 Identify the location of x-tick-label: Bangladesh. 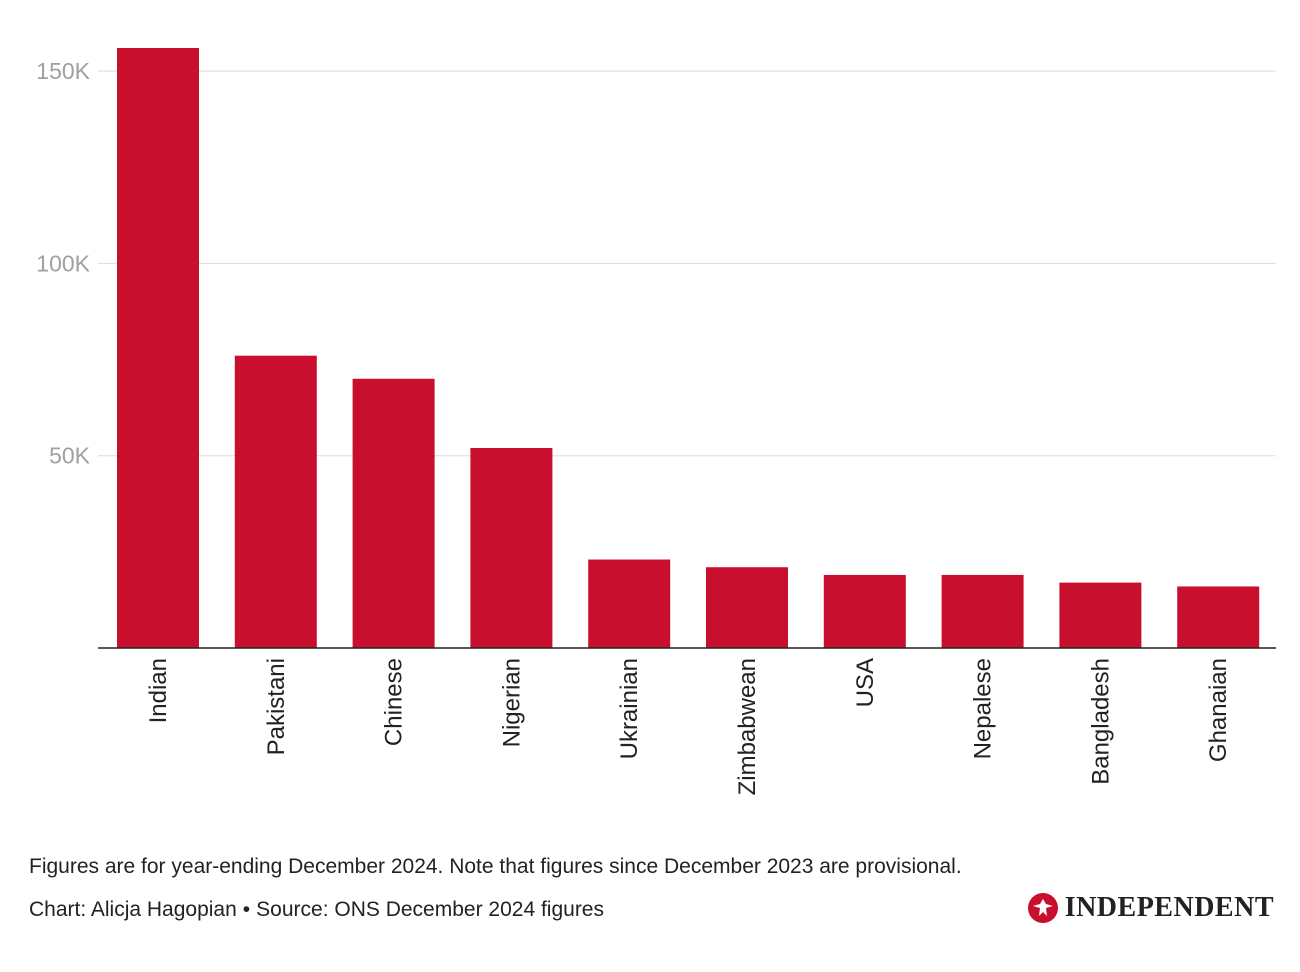
(1100, 721).